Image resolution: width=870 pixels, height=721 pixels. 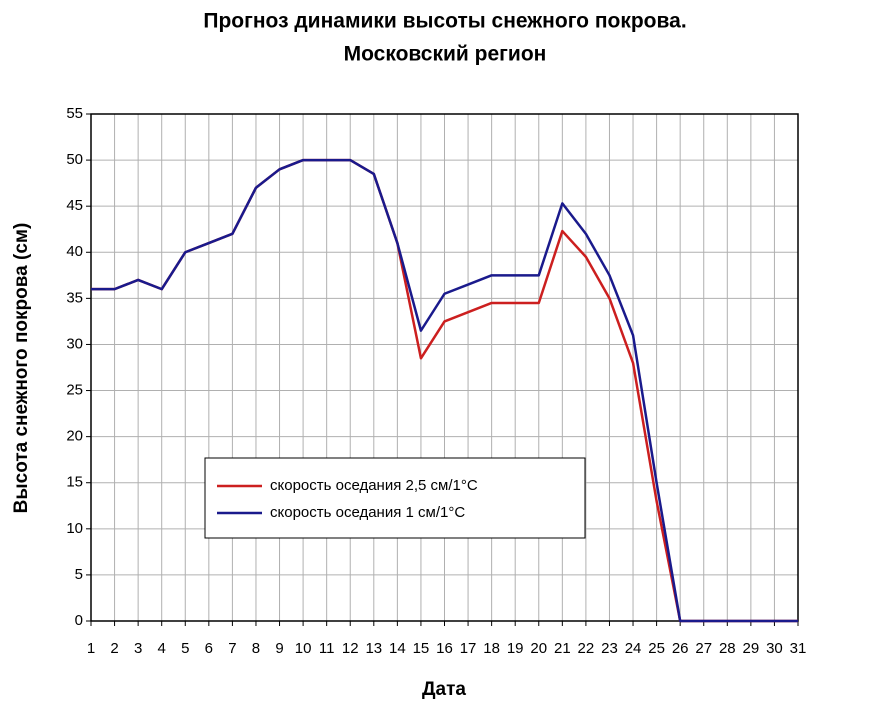 What do you see at coordinates (74, 482) in the screenshot?
I see `y-tick-label: 15` at bounding box center [74, 482].